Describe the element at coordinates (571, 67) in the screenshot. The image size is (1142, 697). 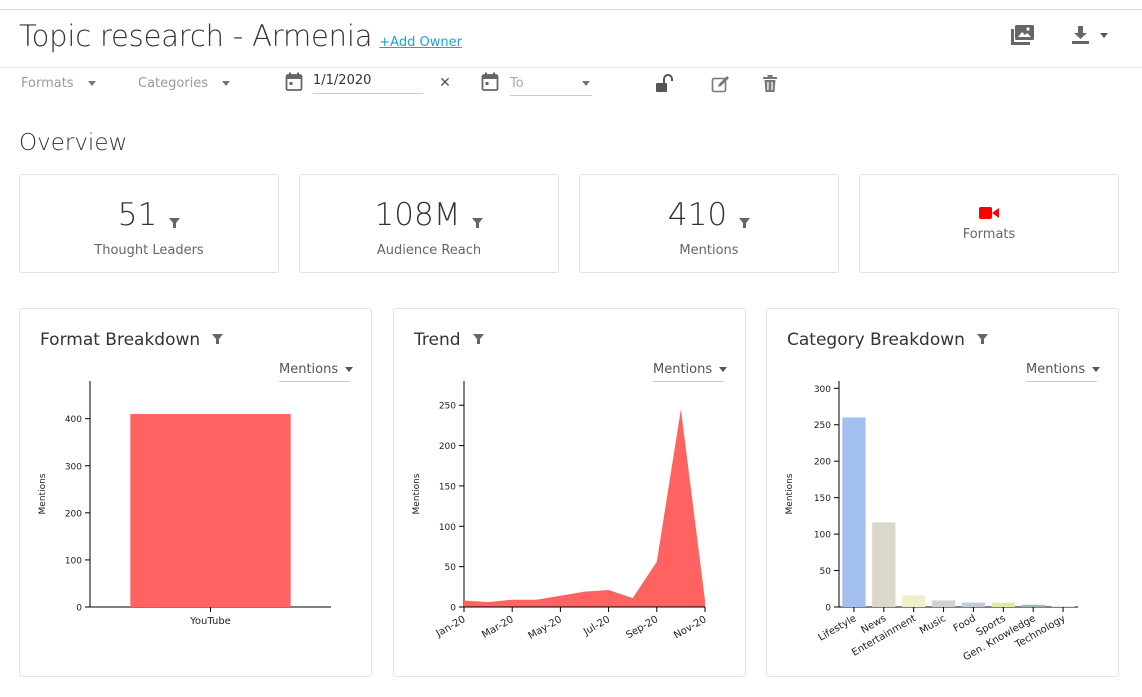
I see `header-divider` at that location.